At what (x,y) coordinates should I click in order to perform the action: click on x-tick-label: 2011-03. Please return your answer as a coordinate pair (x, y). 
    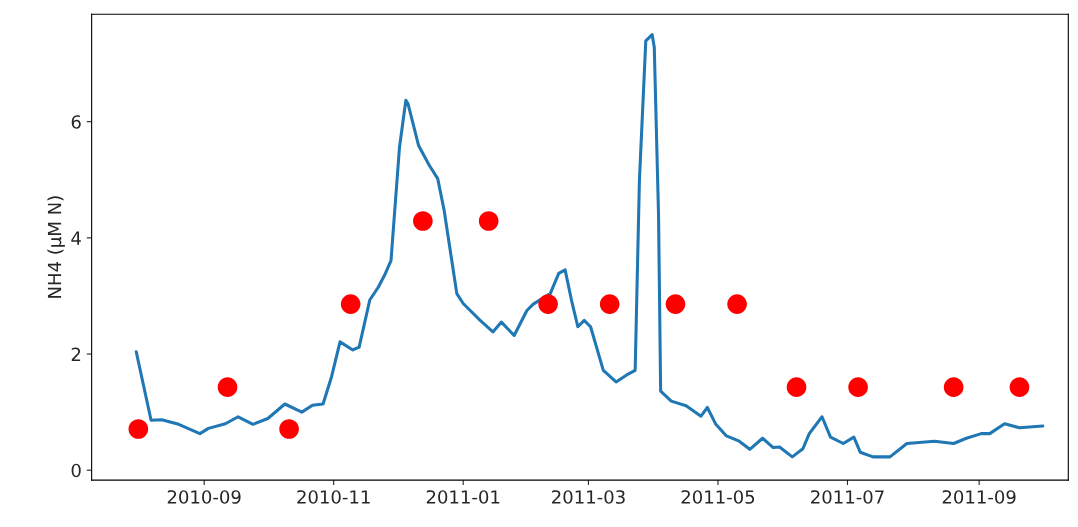
    Looking at the image, I should click on (588, 497).